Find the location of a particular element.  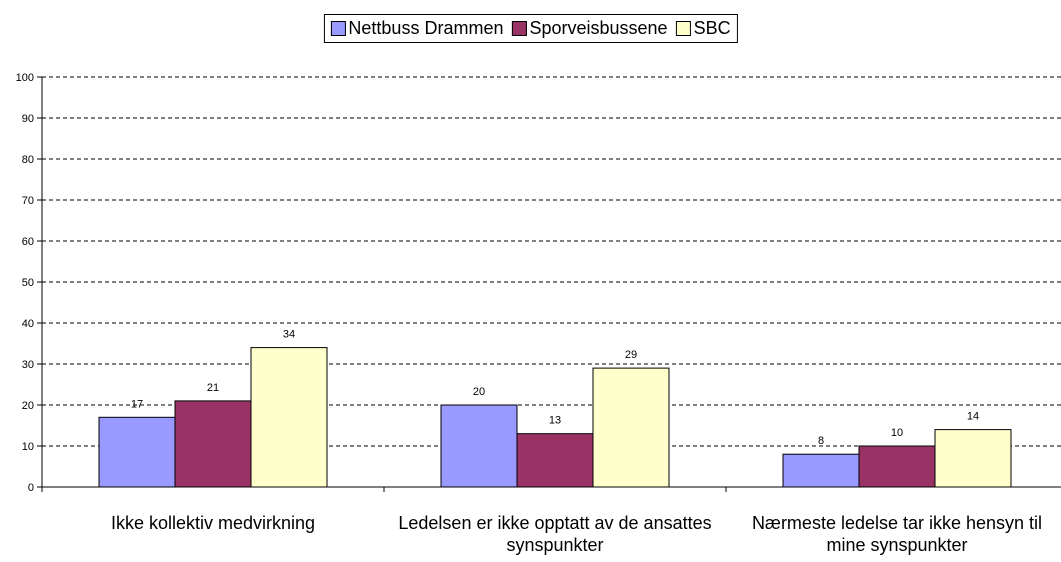

data-label: 20 is located at coordinates (479, 392).